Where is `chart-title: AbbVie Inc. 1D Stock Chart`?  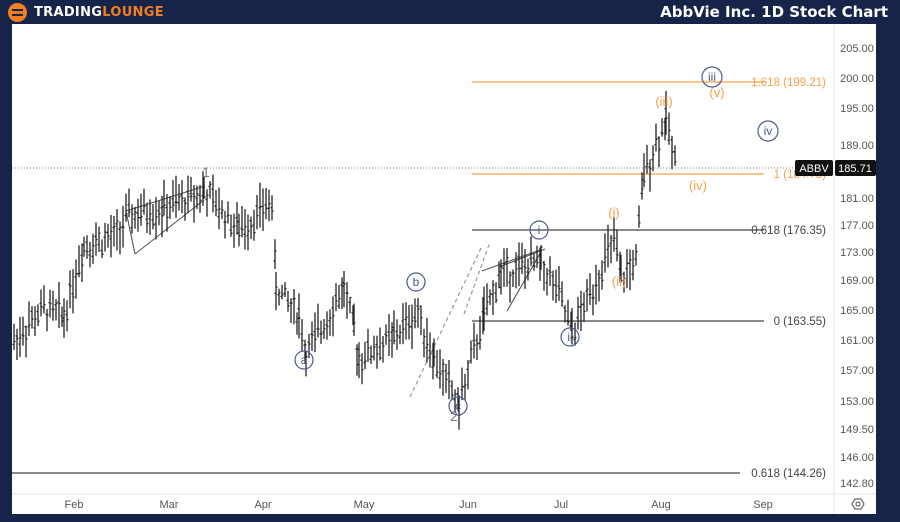
chart-title: AbbVie Inc. 1D Stock Chart is located at coordinates (774, 12).